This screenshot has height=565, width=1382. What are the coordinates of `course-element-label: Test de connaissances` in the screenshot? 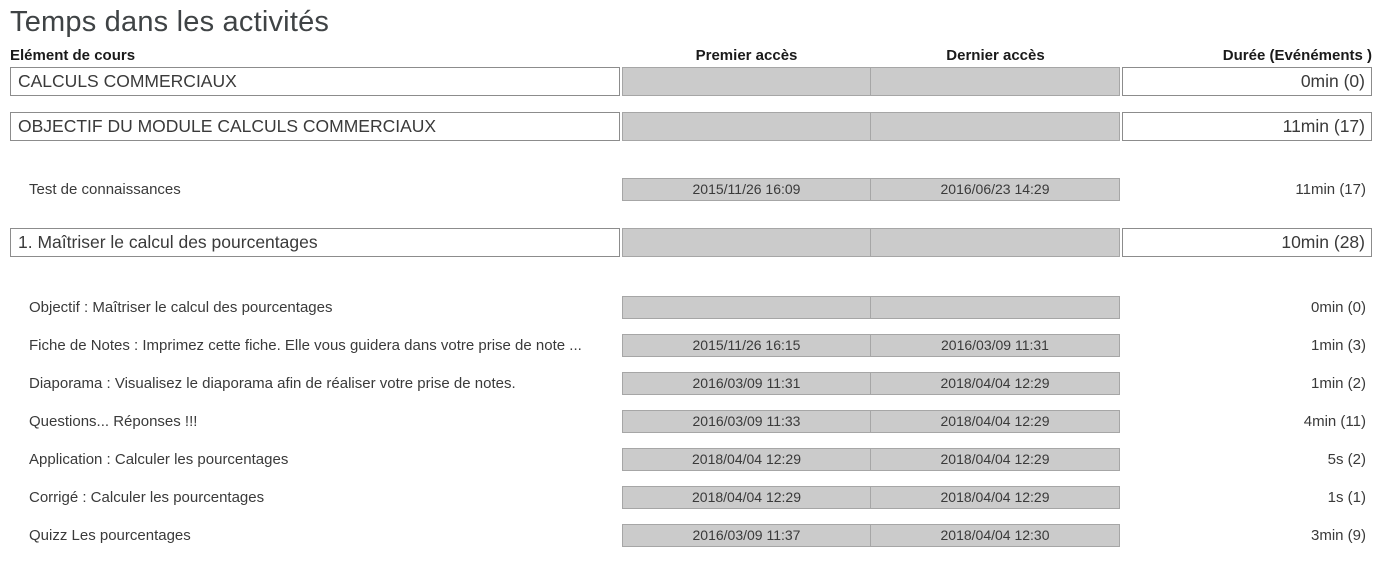 It's located at (105, 189).